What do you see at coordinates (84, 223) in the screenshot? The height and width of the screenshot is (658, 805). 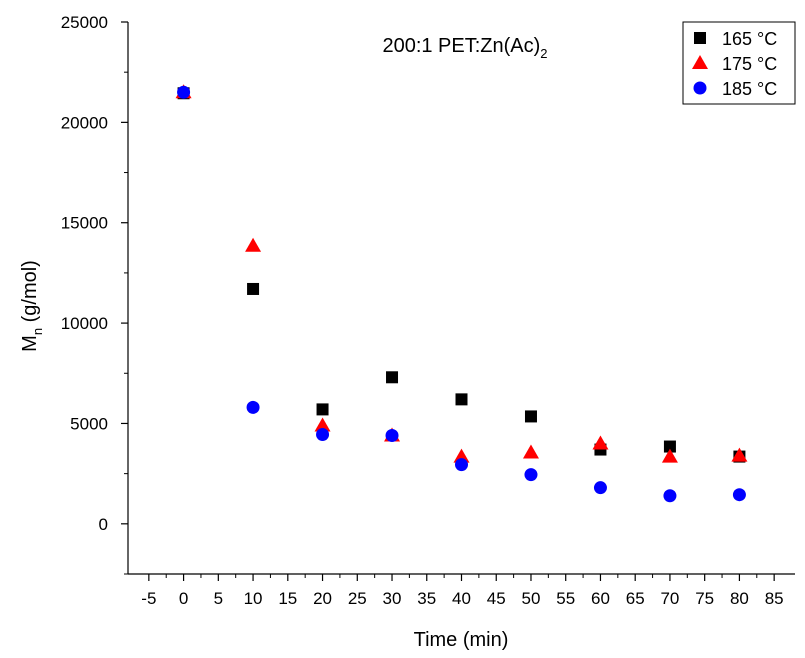 I see `y-tick-label: 15000` at bounding box center [84, 223].